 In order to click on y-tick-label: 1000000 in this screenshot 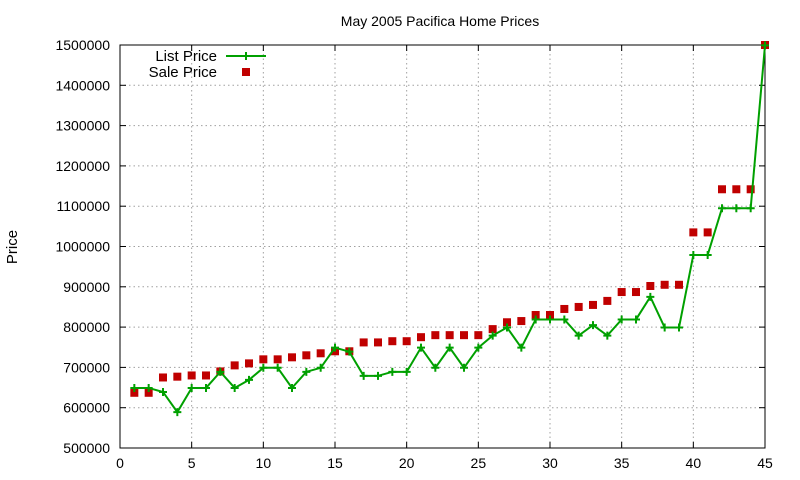, I will do `click(82, 247)`.